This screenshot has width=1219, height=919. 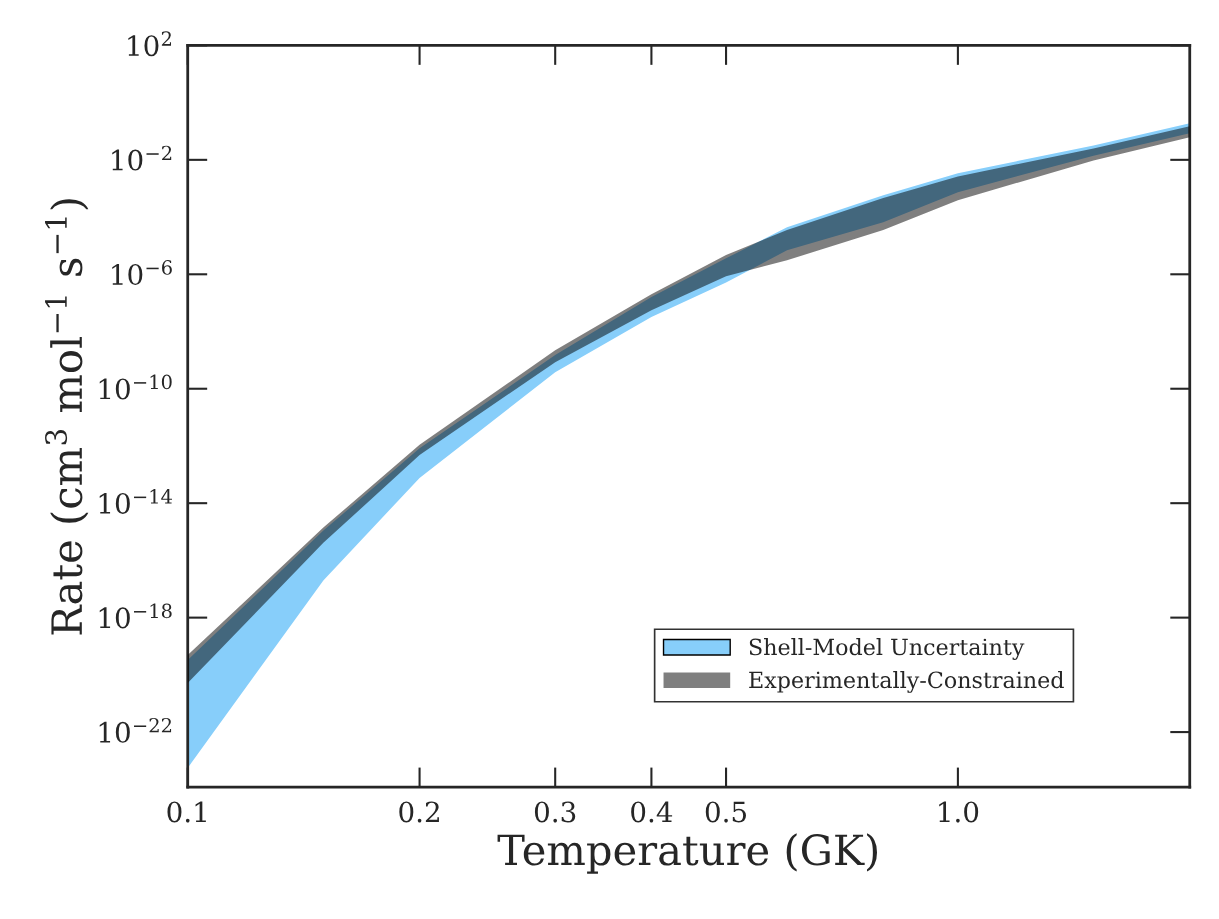 What do you see at coordinates (135, 616) in the screenshot?
I see `y-tick-label: 10$^{−18}$` at bounding box center [135, 616].